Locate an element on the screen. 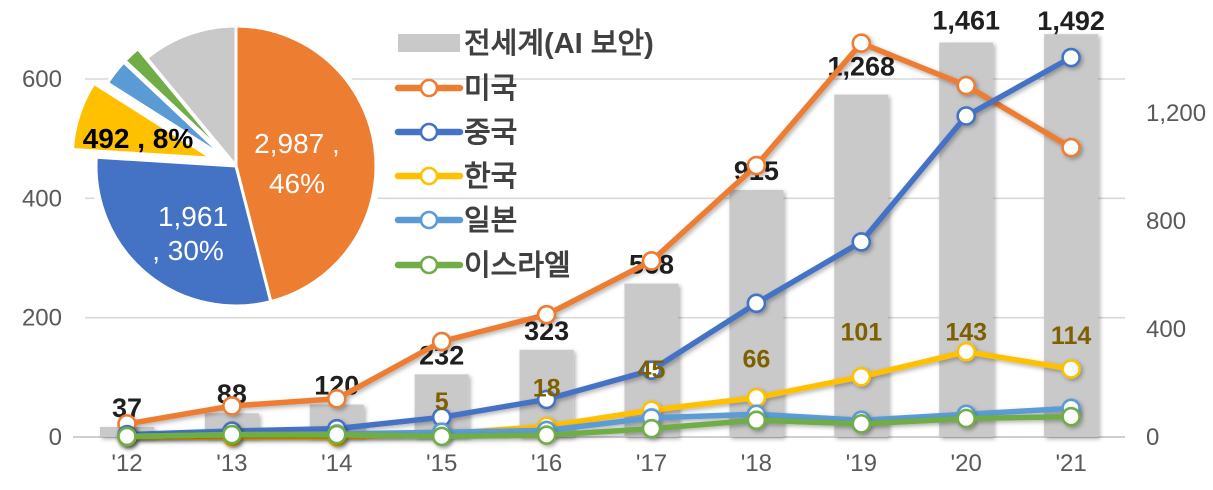 The image size is (1213, 490). pie-slice-usa is located at coordinates (306, 164).